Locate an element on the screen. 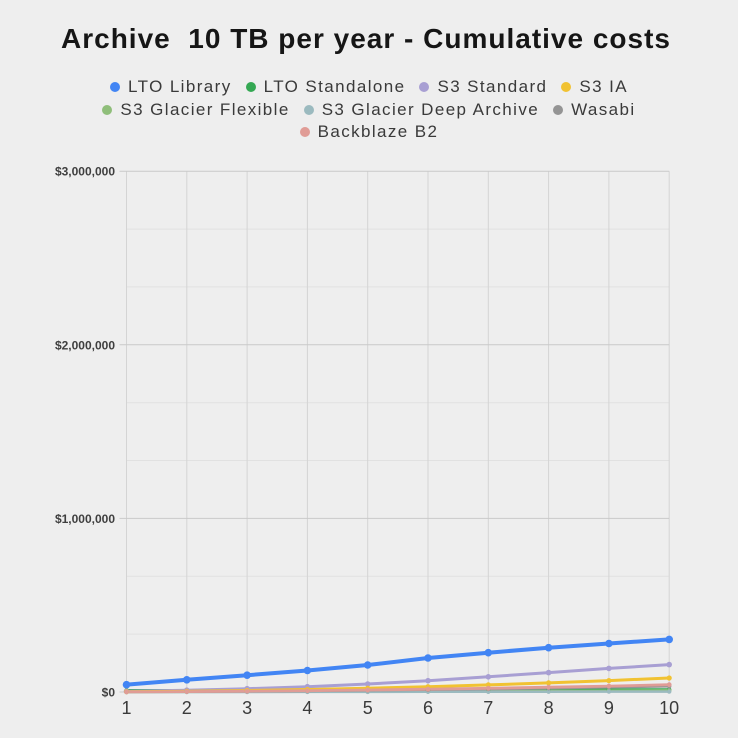  svg-text: 6 is located at coordinates (428, 708).